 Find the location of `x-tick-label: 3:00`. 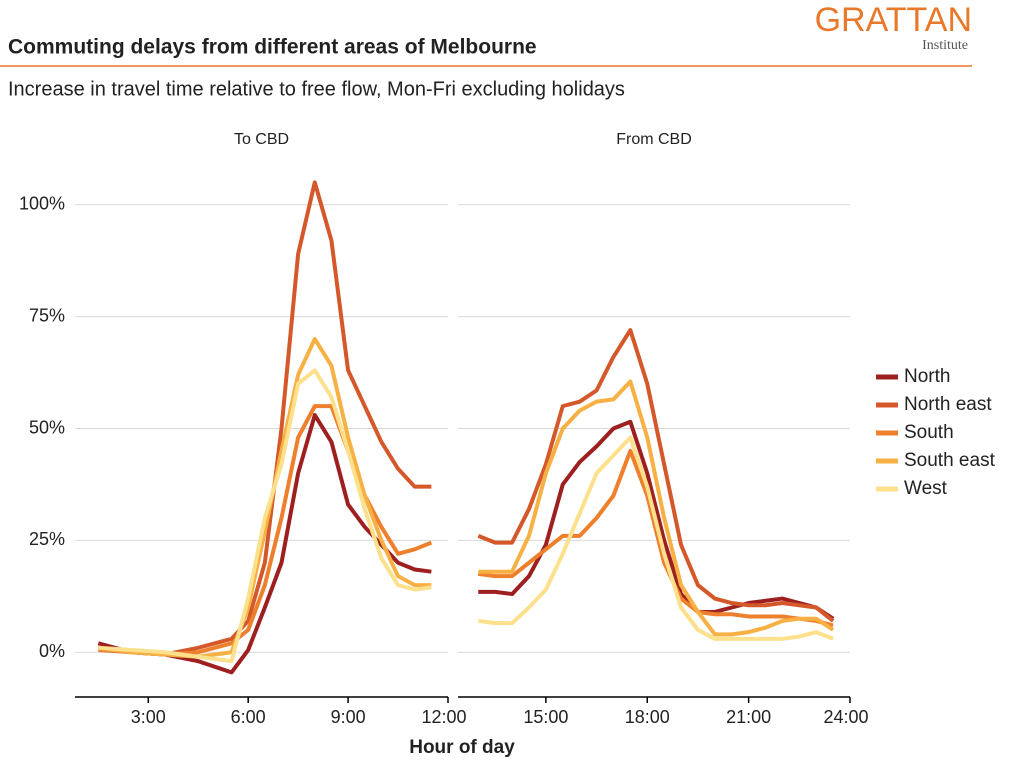

x-tick-label: 3:00 is located at coordinates (148, 717).